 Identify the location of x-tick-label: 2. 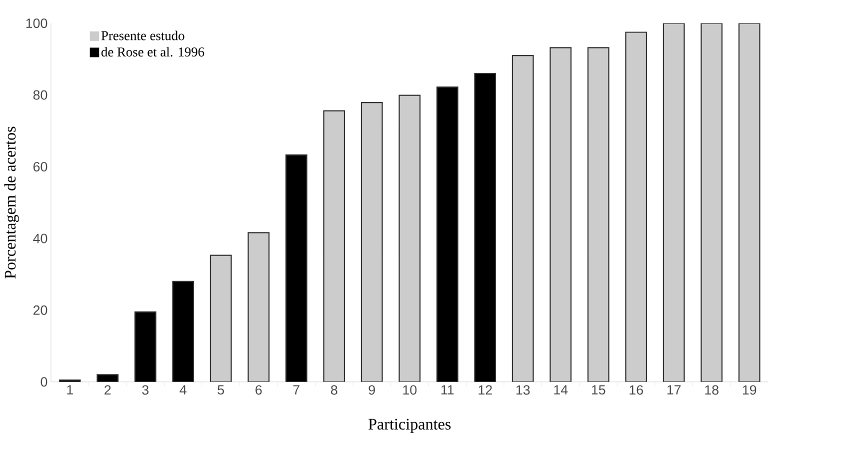
(107, 389).